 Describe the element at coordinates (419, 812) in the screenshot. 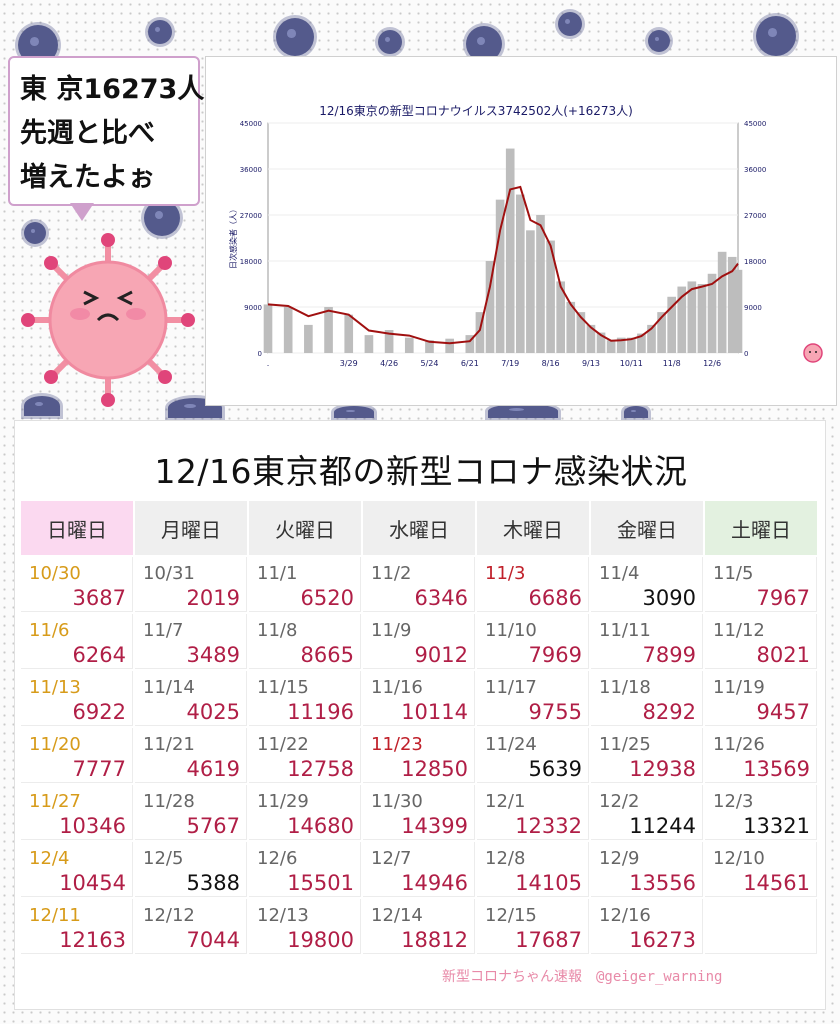

I see `day-cell: 11/30 14399` at that location.